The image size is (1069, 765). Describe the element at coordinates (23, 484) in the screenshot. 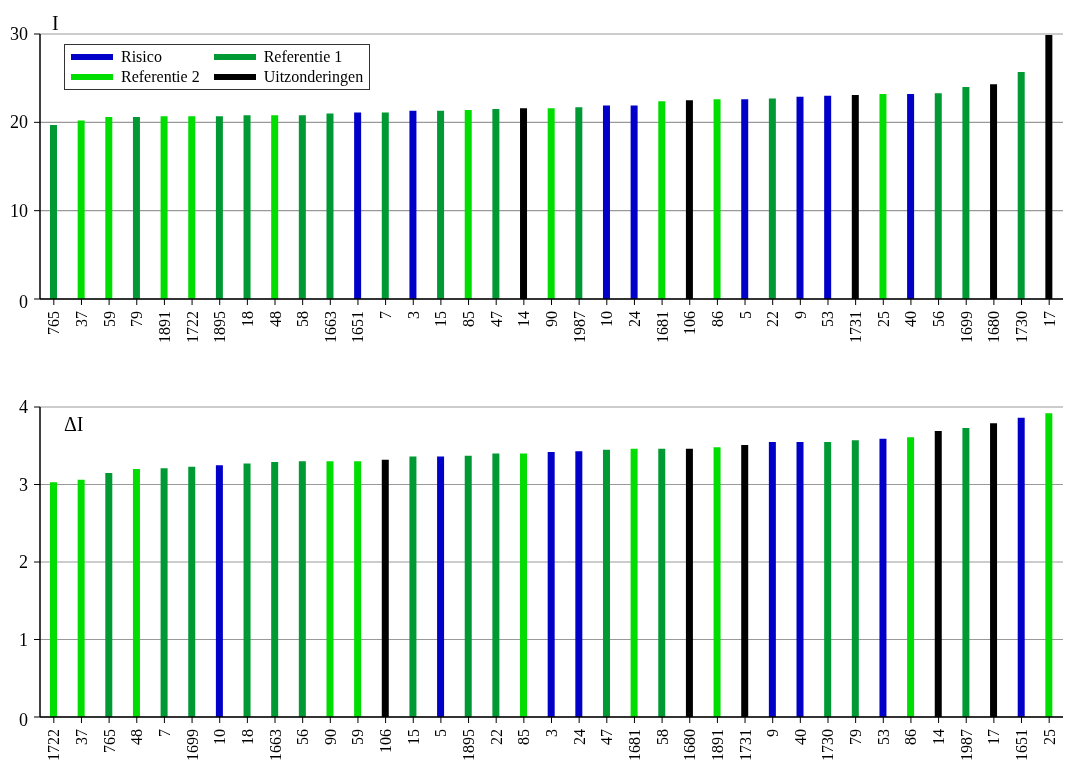

I see `y-tick-label: 3` at that location.